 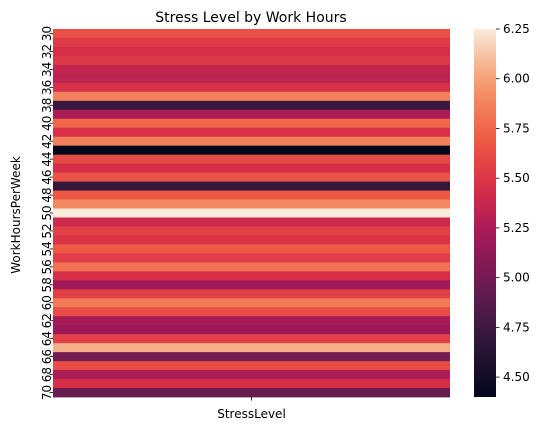 I want to click on colorbar-tick-label: 5.50, so click(x=516, y=178).